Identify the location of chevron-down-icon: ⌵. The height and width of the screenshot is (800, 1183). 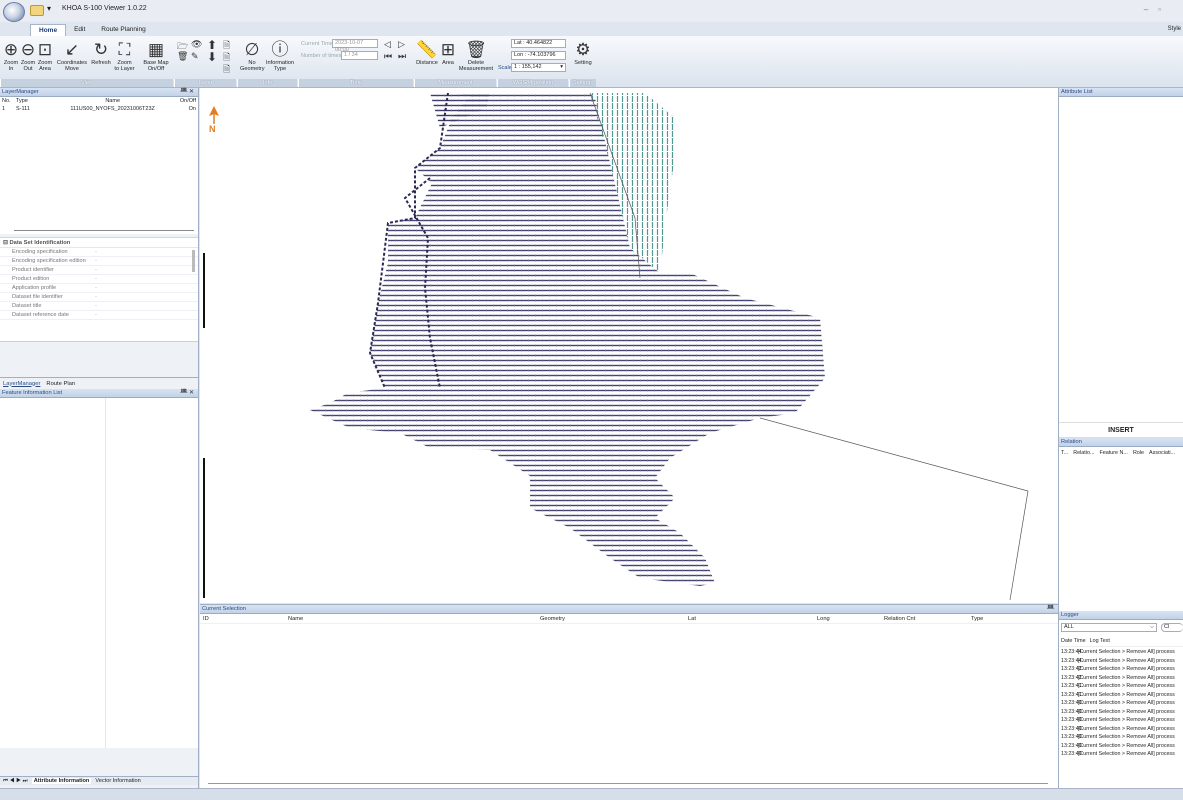
(1151, 627).